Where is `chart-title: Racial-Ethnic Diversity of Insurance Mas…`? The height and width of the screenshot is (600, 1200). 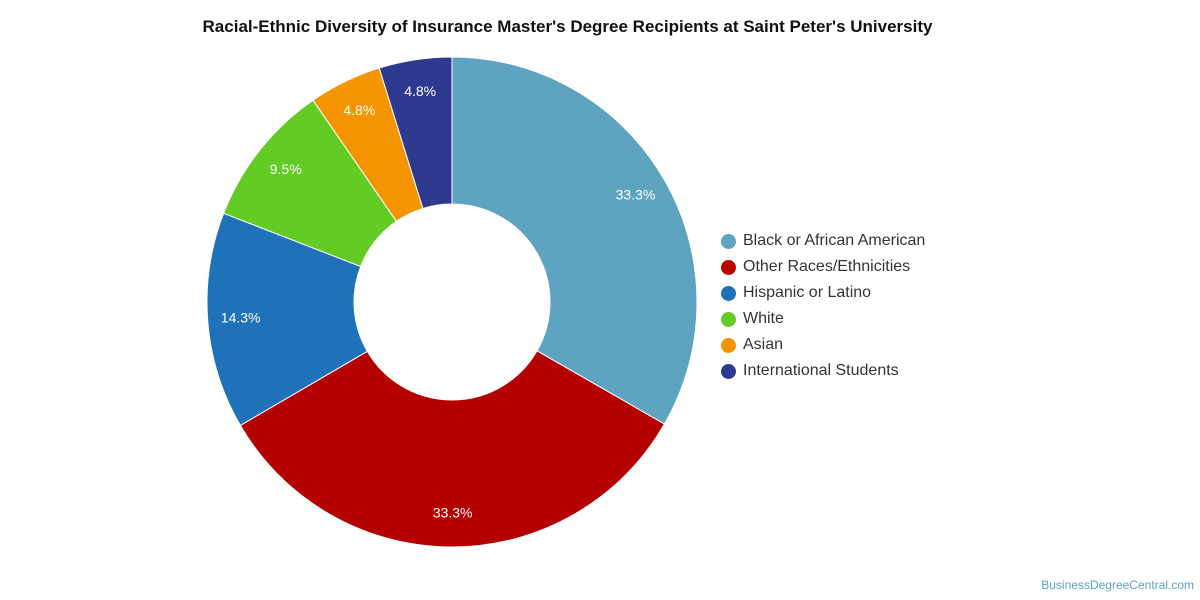
chart-title: Racial-Ethnic Diversity of Insurance Mas… is located at coordinates (567, 26).